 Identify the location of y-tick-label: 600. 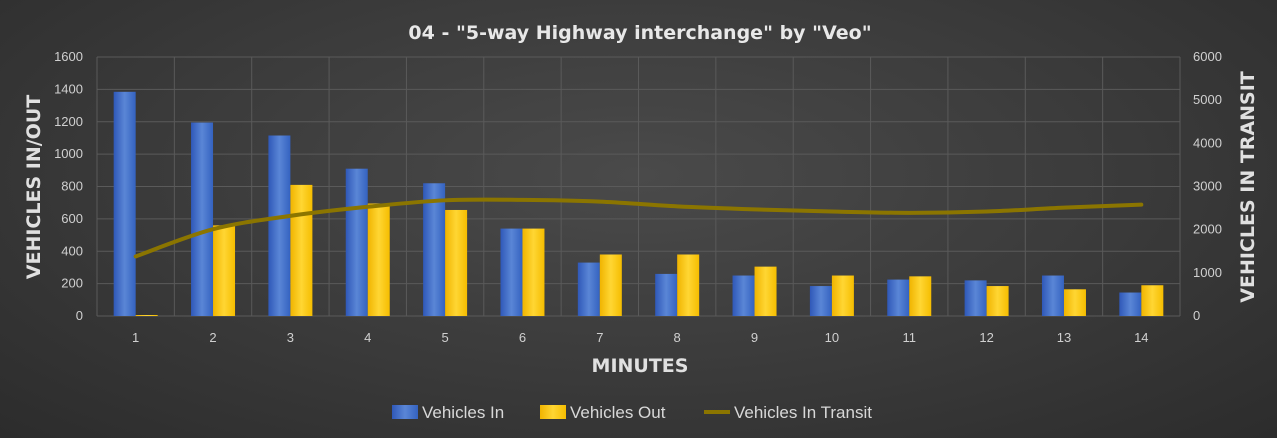
(72, 218).